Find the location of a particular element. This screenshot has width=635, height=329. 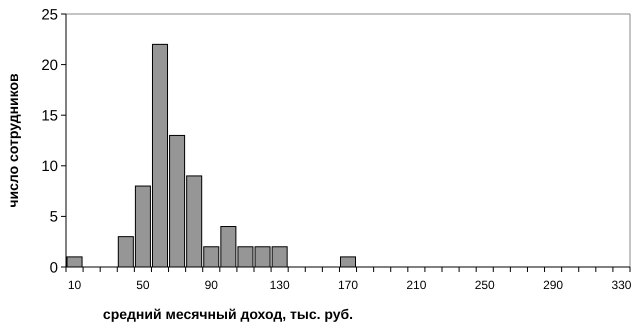

x-tick-label: 330 is located at coordinates (621, 285).